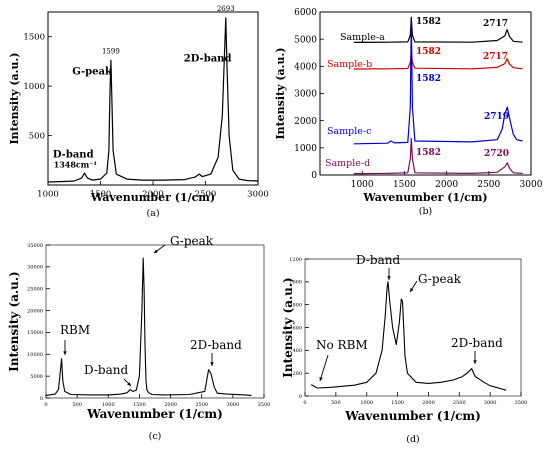  I want to click on y-tick-label: 600, so click(297, 328).